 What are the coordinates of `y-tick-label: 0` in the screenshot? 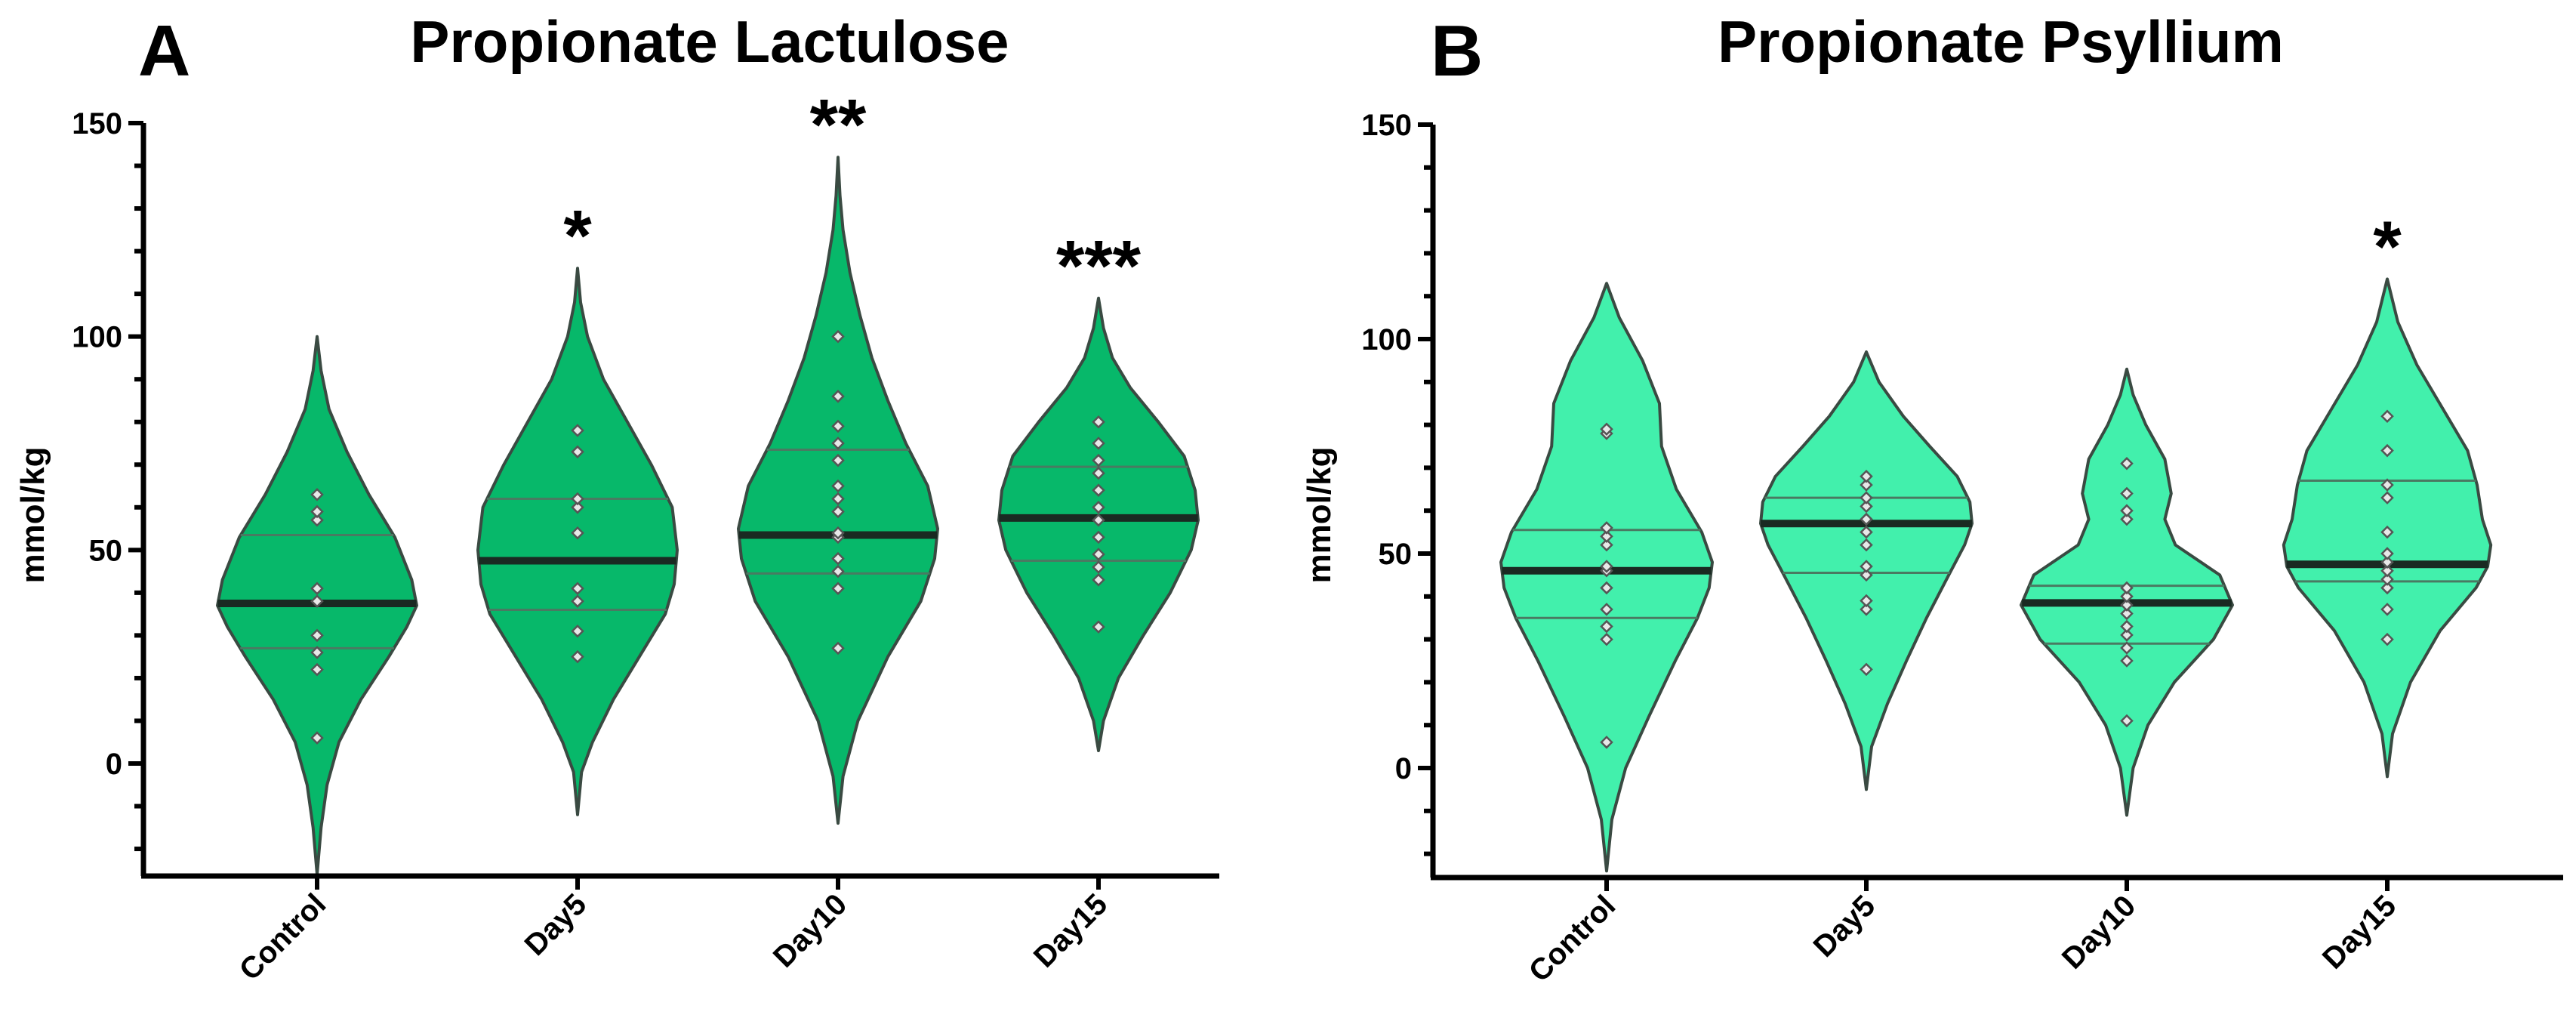 It's located at (114, 764).